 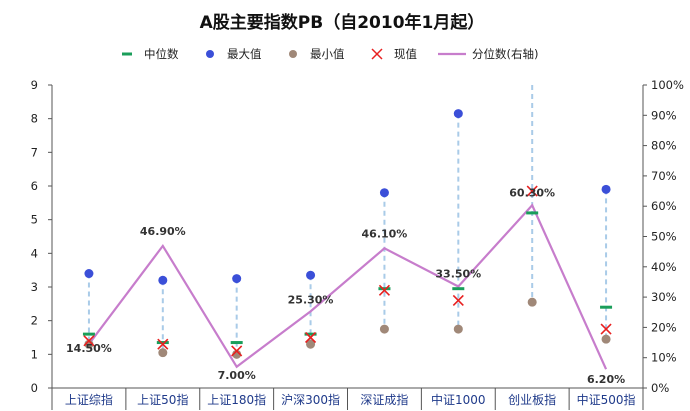 I want to click on x-tick-label: 中证500指, so click(x=606, y=399).